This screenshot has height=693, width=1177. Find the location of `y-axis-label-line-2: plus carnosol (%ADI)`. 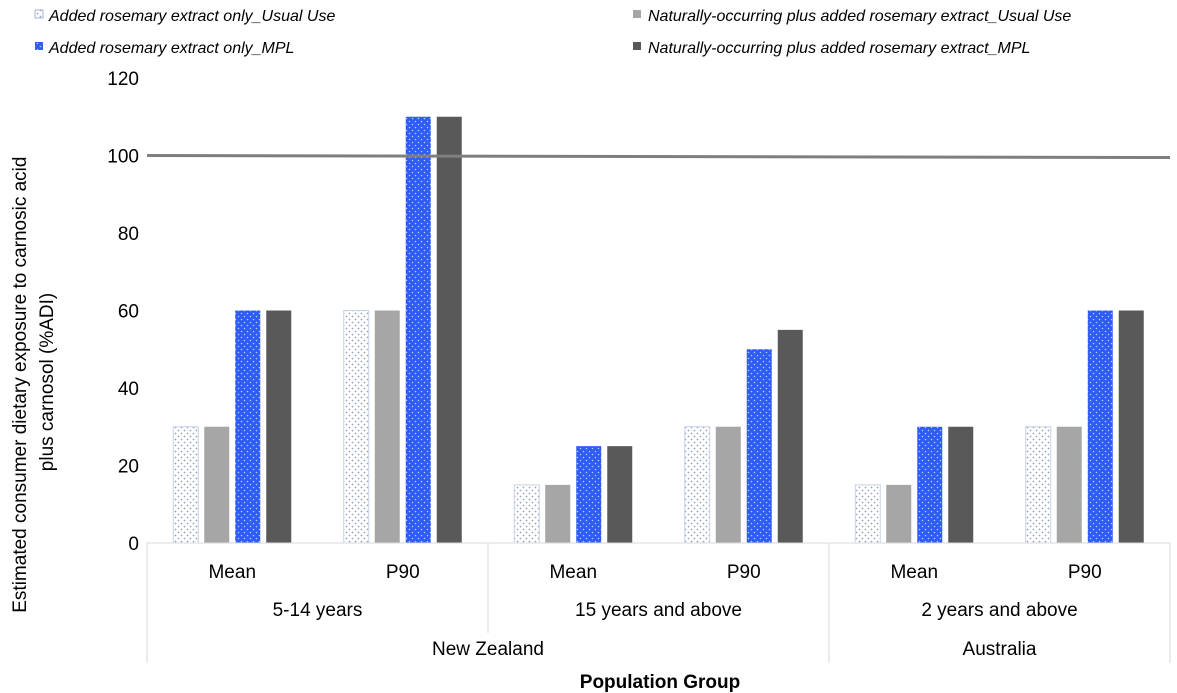

y-axis-label-line-2: plus carnosol (%ADI) is located at coordinates (47, 382).